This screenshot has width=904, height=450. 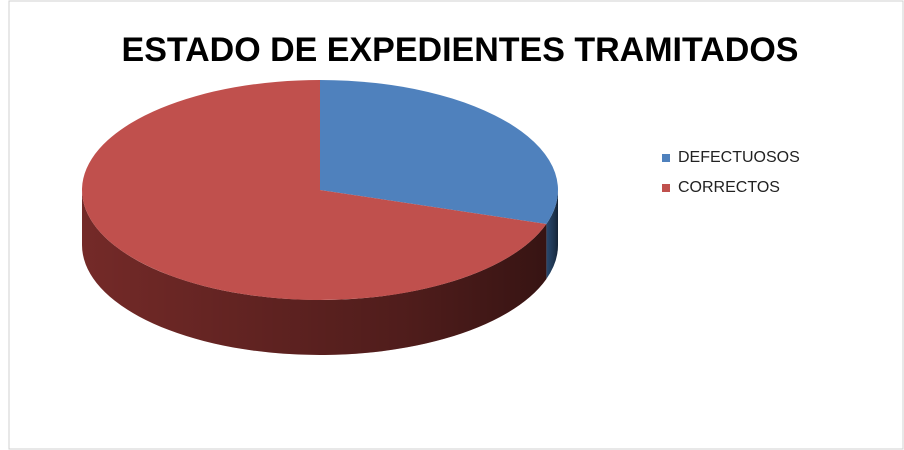 What do you see at coordinates (552, 234) in the screenshot?
I see `slice-side-shade` at bounding box center [552, 234].